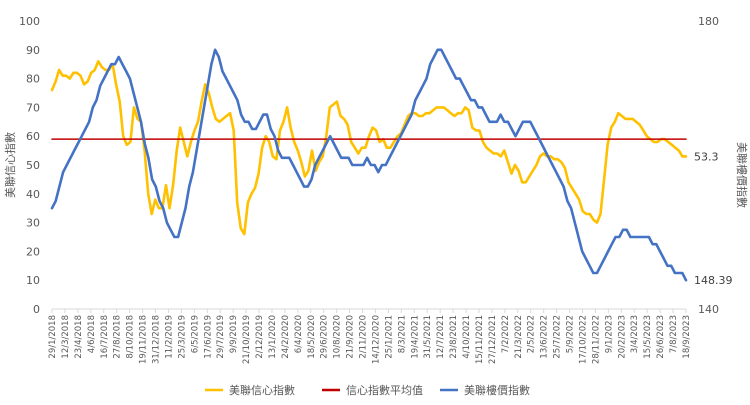  I want to click on confidence-end-label: 53.3, so click(706, 156).